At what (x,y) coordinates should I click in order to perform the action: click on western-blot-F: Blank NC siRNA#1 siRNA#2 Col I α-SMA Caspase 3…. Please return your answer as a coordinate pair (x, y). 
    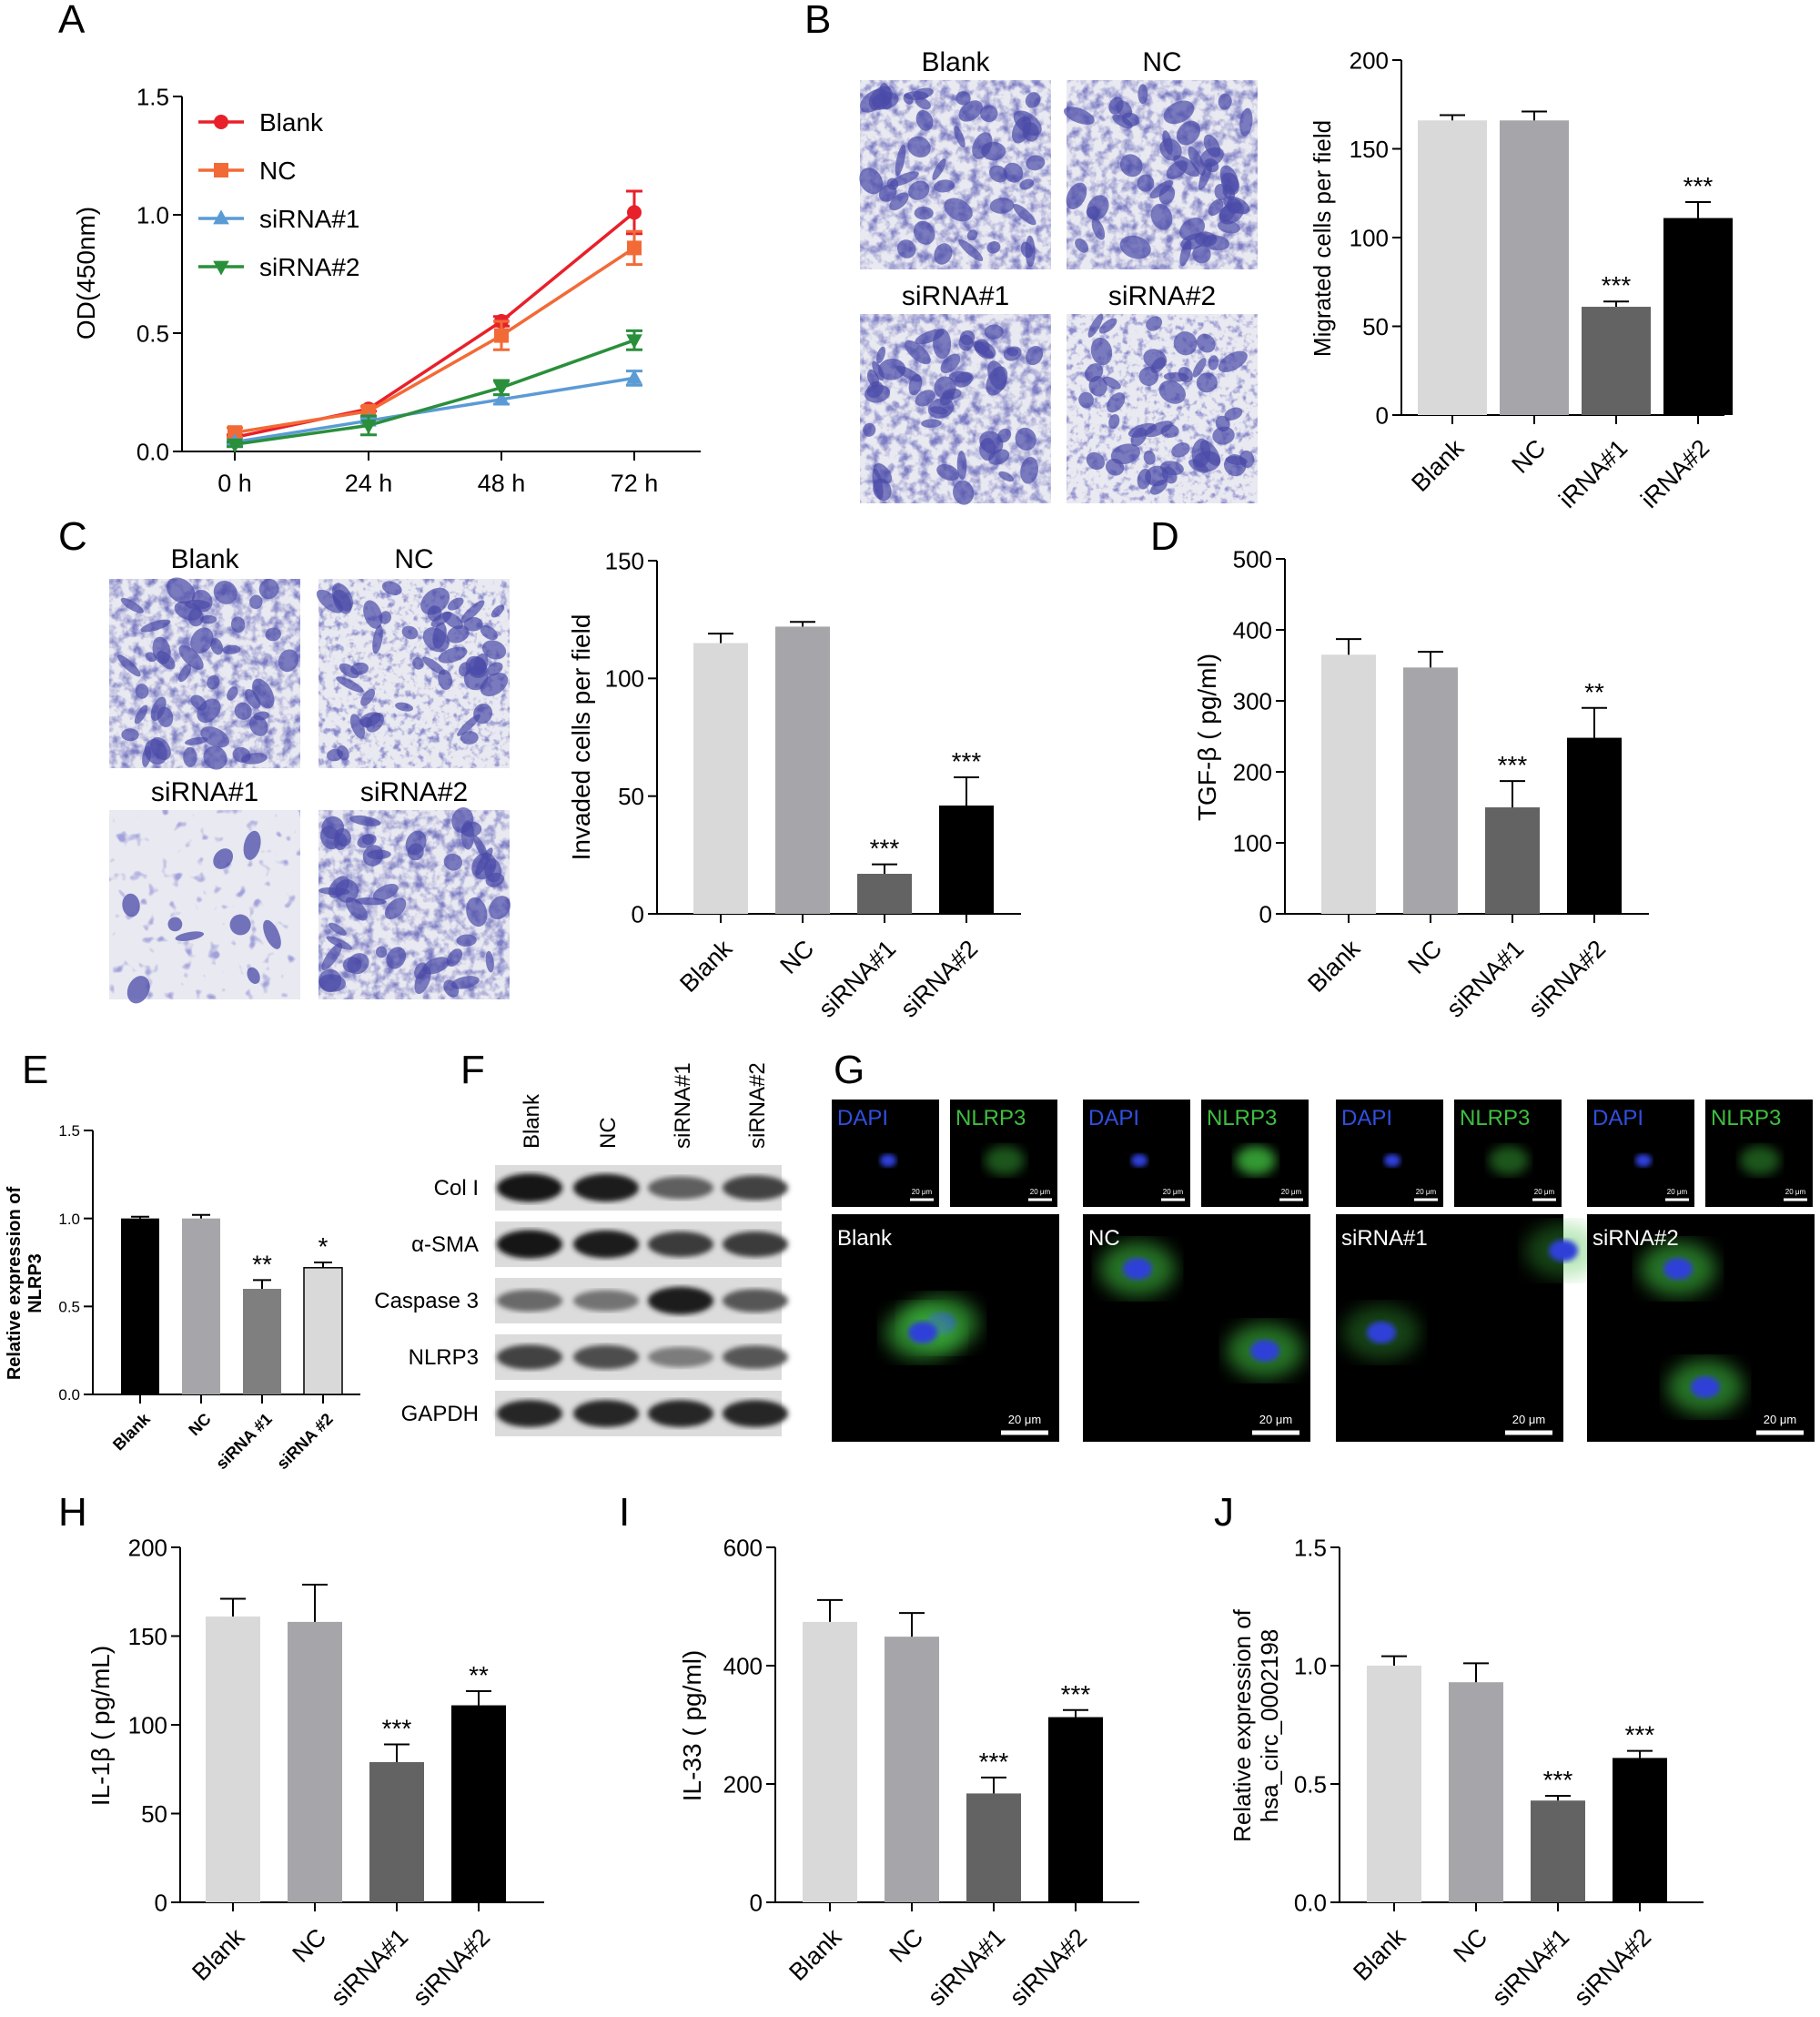
    Looking at the image, I should click on (581, 1249).